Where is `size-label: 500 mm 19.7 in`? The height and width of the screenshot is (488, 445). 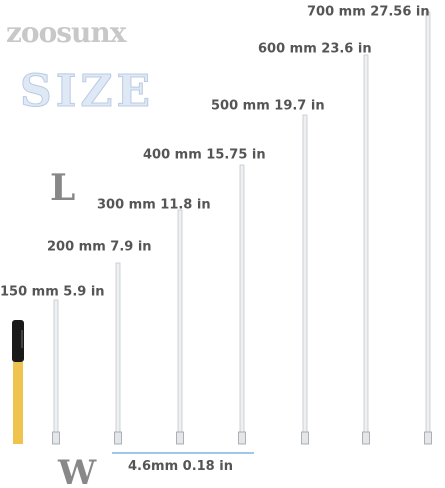
size-label: 500 mm 19.7 in is located at coordinates (268, 106).